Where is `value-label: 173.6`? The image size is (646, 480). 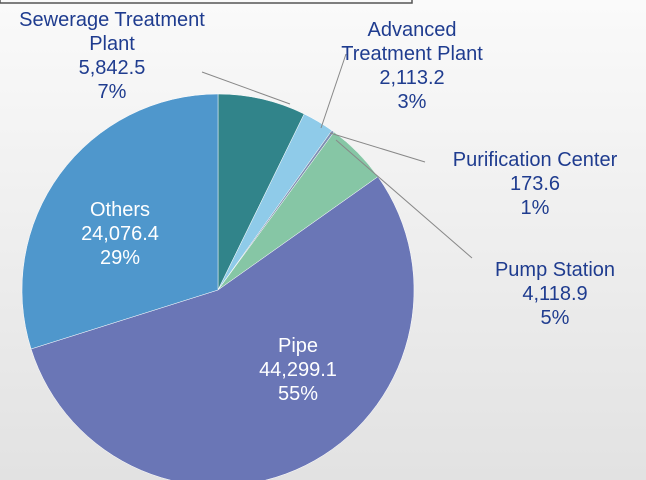 value-label: 173.6 is located at coordinates (535, 184).